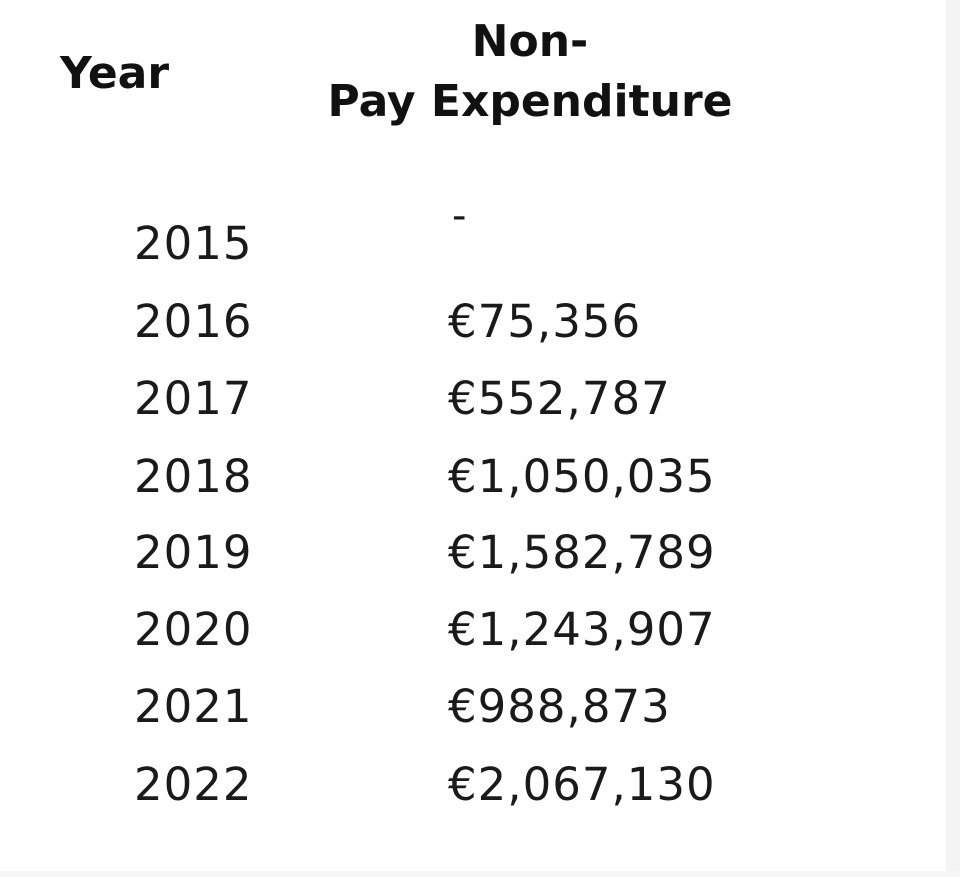 This screenshot has height=877, width=960. What do you see at coordinates (582, 629) in the screenshot?
I see `expenditure-cell: €1,243,907` at bounding box center [582, 629].